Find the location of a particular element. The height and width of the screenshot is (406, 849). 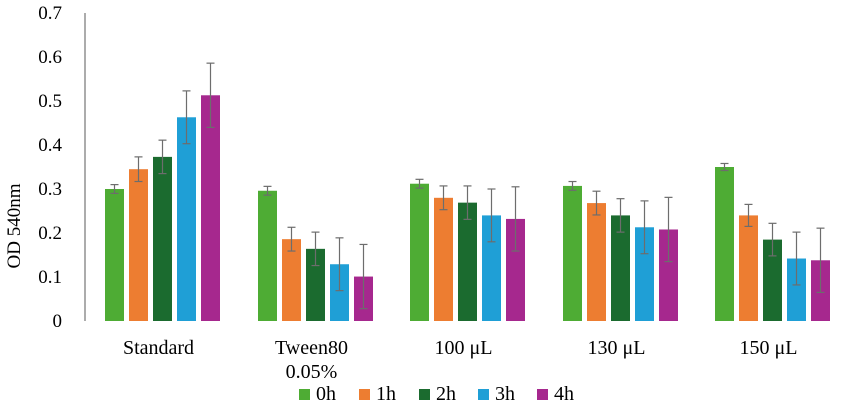

category-label: 100 μL is located at coordinates (464, 348).